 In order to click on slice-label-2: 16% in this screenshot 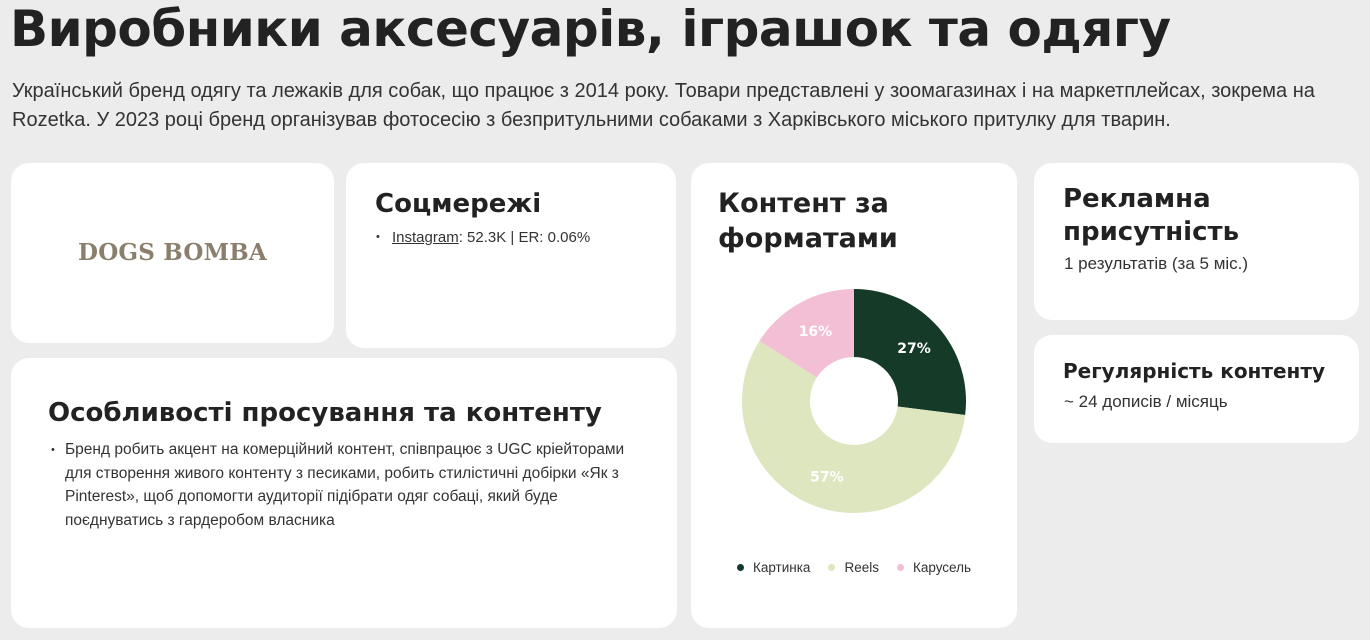, I will do `click(816, 332)`.